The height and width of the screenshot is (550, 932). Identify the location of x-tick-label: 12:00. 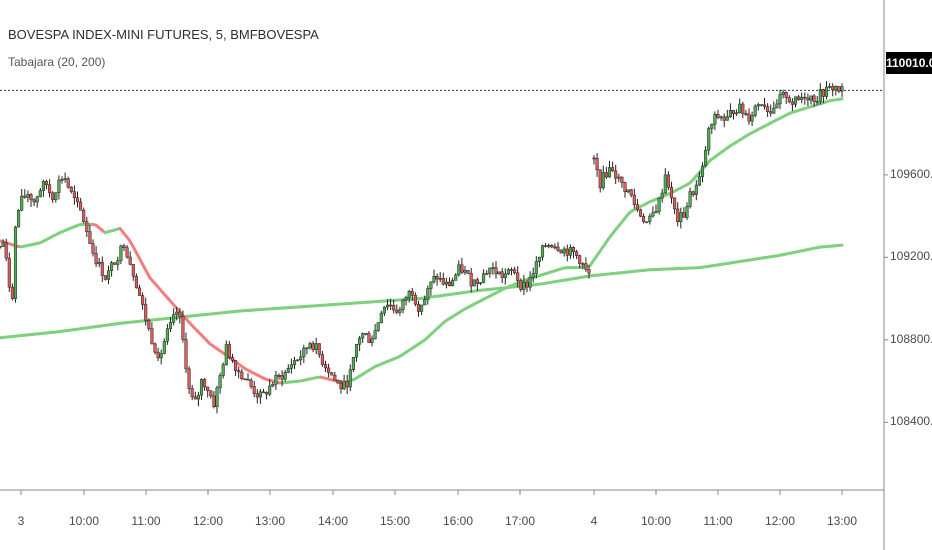
(208, 521).